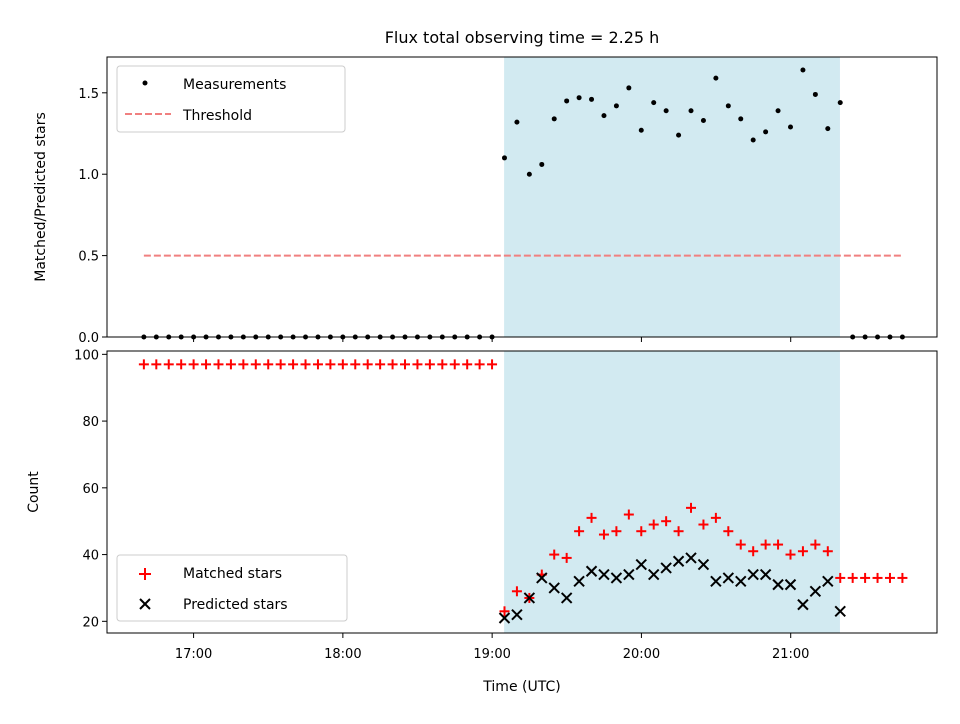 The width and height of the screenshot is (960, 724). What do you see at coordinates (90, 622) in the screenshot?
I see `count-ytick-label: 20` at bounding box center [90, 622].